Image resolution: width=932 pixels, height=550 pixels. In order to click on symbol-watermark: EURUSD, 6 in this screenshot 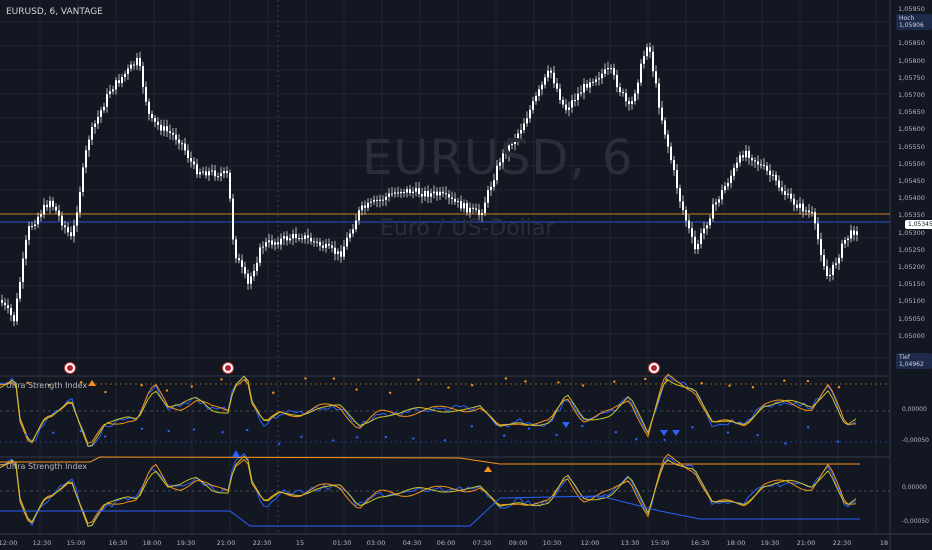, I will do `click(498, 158)`.